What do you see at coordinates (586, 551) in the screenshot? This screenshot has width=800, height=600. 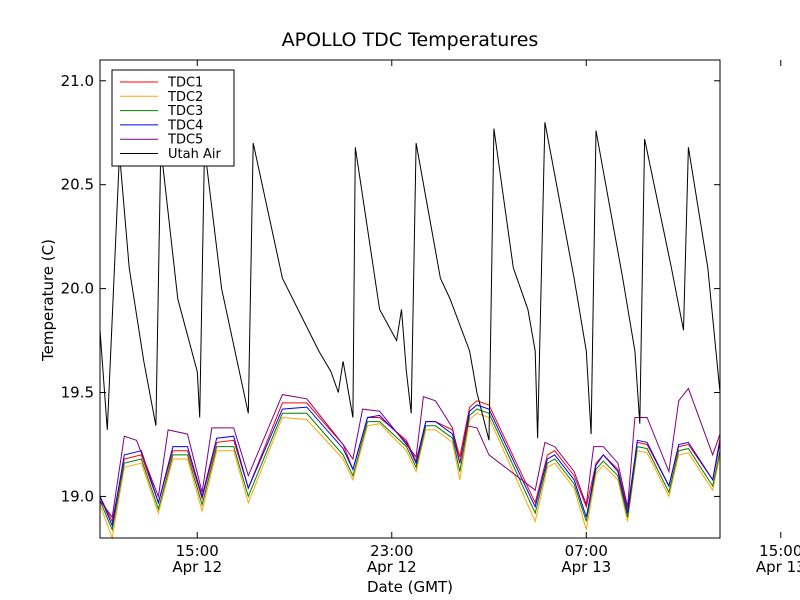 I see `x-tick-label-time: 07:00` at bounding box center [586, 551].